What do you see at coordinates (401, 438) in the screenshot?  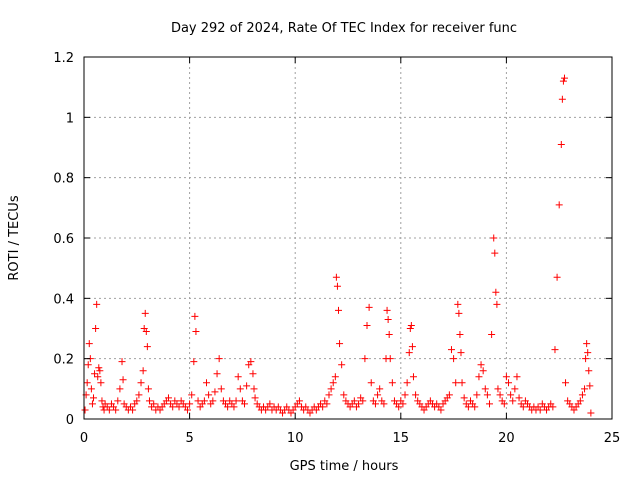 I see `x-tick-label: 15` at bounding box center [401, 438].